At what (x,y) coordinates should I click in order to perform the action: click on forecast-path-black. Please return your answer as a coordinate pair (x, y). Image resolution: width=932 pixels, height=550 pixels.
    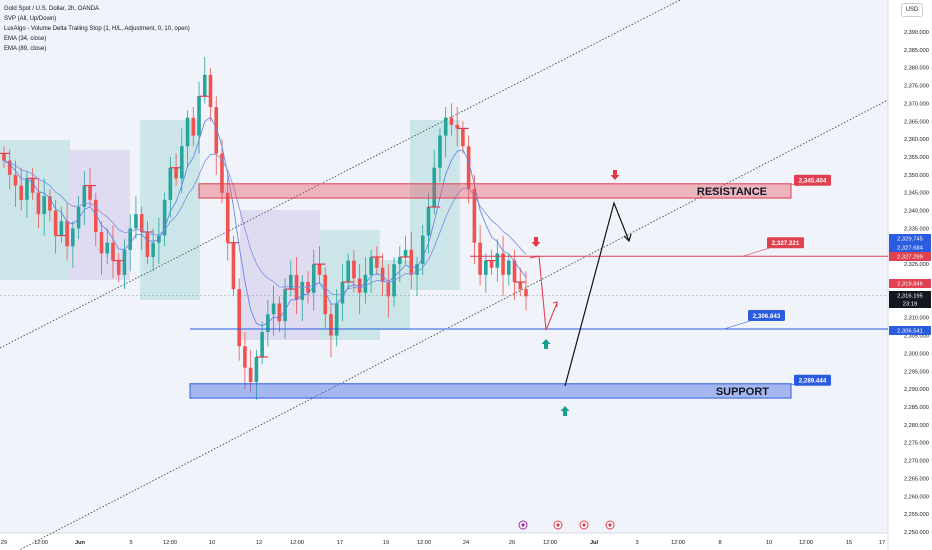
    Looking at the image, I should click on (597, 294).